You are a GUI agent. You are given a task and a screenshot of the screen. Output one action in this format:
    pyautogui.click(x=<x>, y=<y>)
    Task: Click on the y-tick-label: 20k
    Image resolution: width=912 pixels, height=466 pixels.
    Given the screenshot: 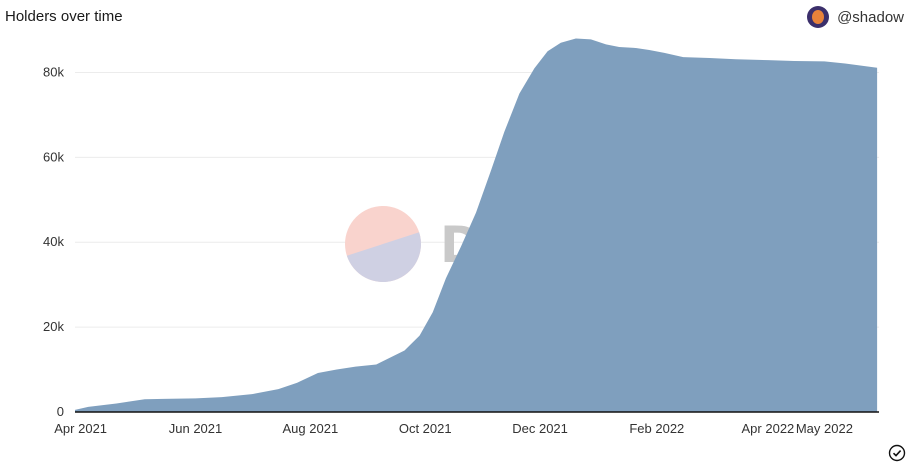 What is the action you would take?
    pyautogui.click(x=53, y=326)
    